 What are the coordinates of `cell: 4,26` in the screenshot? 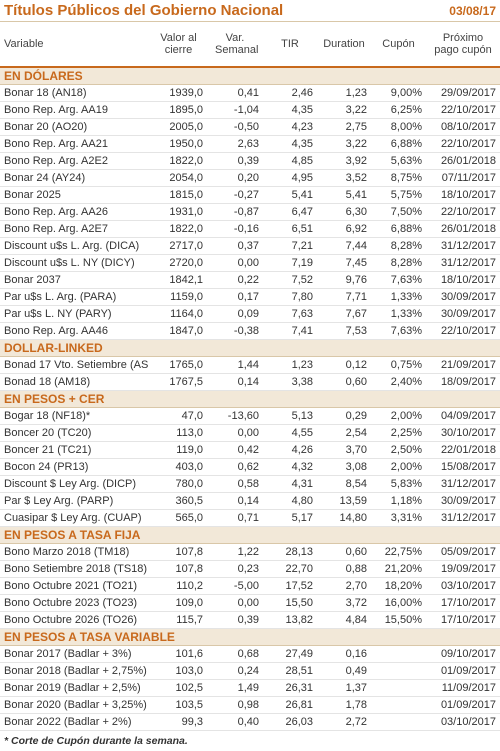 It's located at (290, 450).